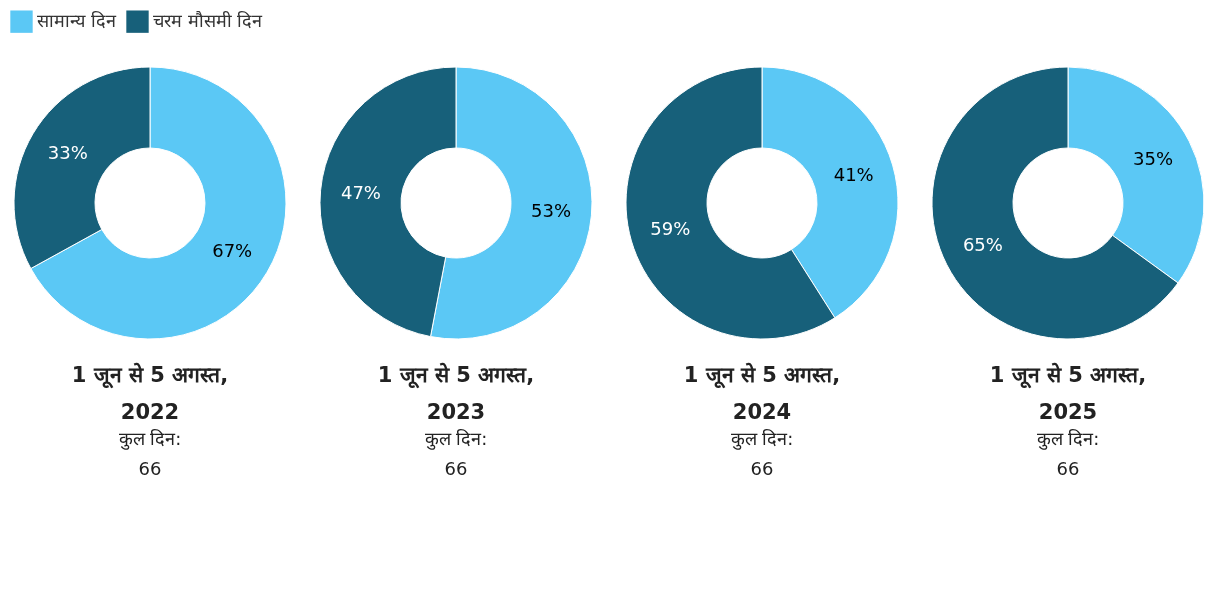 This screenshot has height=608, width=1220. I want to click on data-label: 53%, so click(551, 210).